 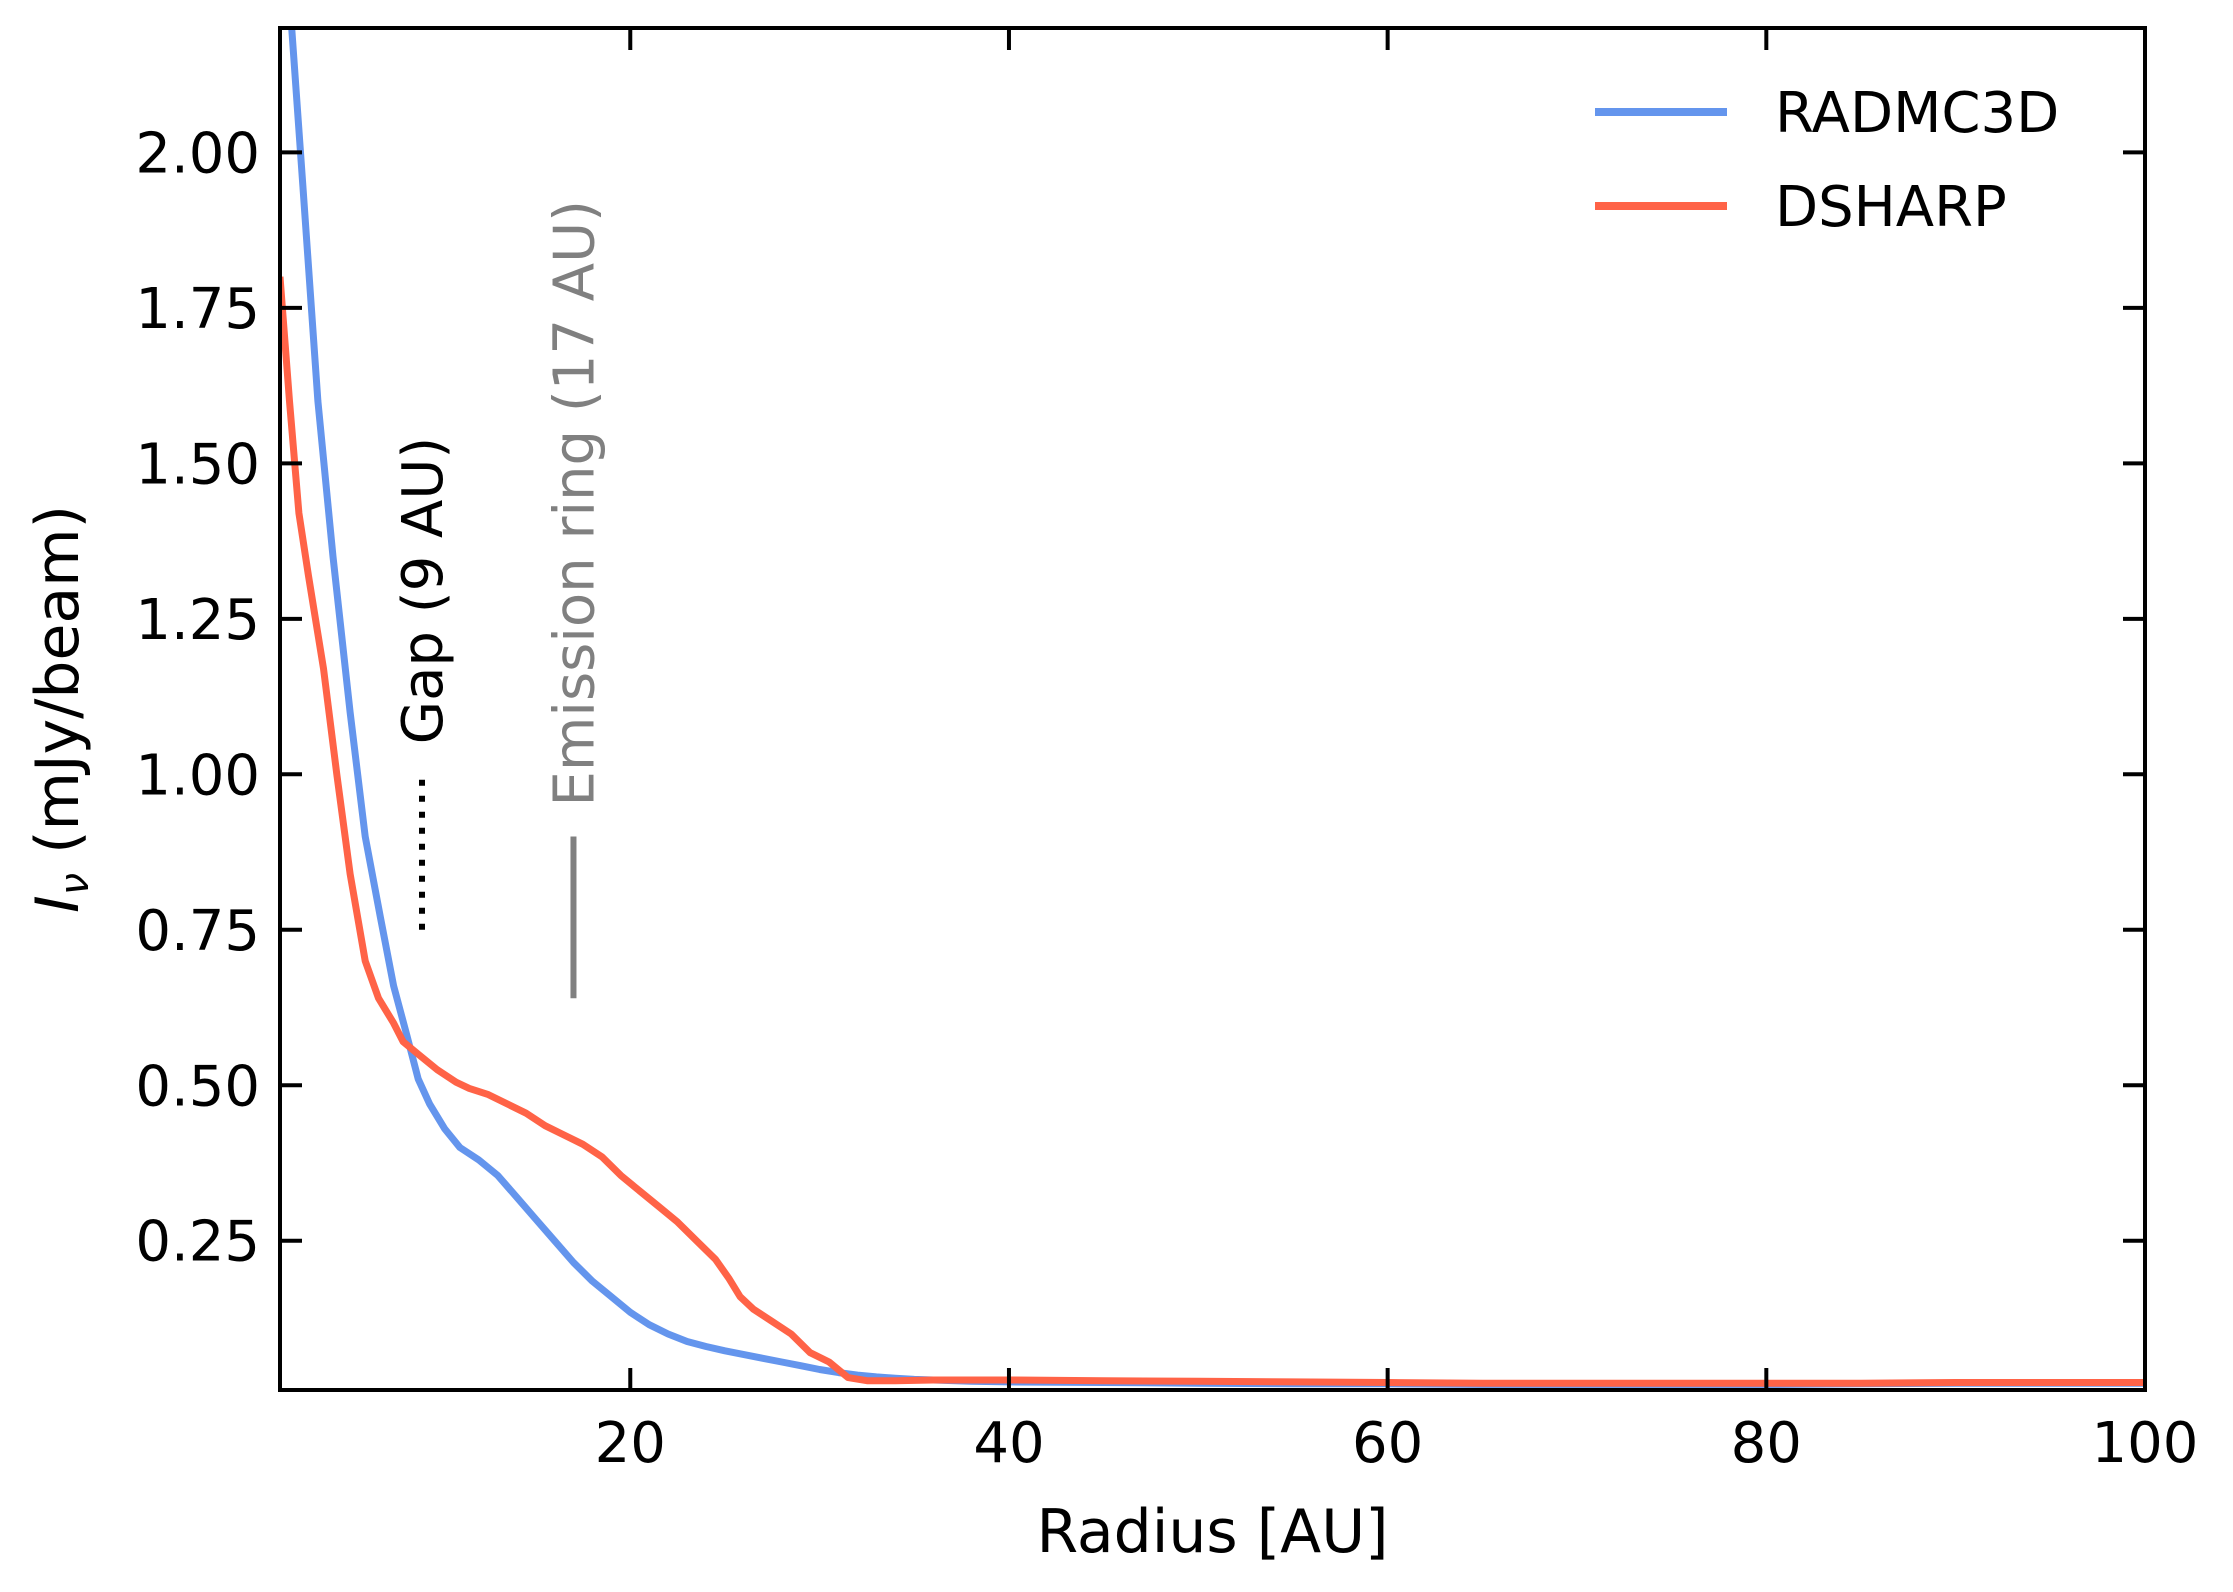 What do you see at coordinates (1917, 113) in the screenshot?
I see `legend-label: RADMC3D` at bounding box center [1917, 113].